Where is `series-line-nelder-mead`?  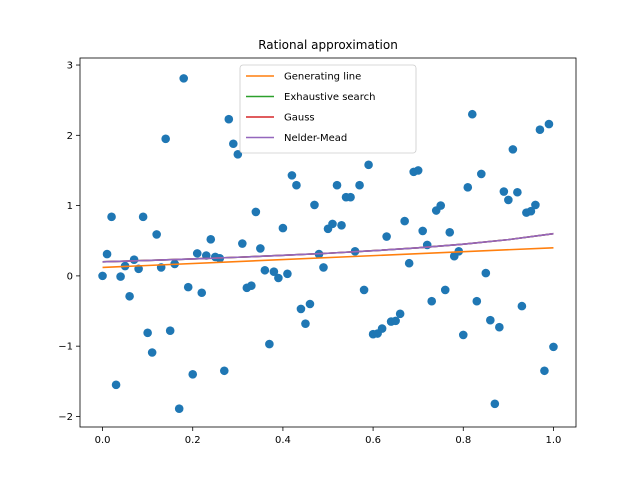 series-line-nelder-mead is located at coordinates (328, 247).